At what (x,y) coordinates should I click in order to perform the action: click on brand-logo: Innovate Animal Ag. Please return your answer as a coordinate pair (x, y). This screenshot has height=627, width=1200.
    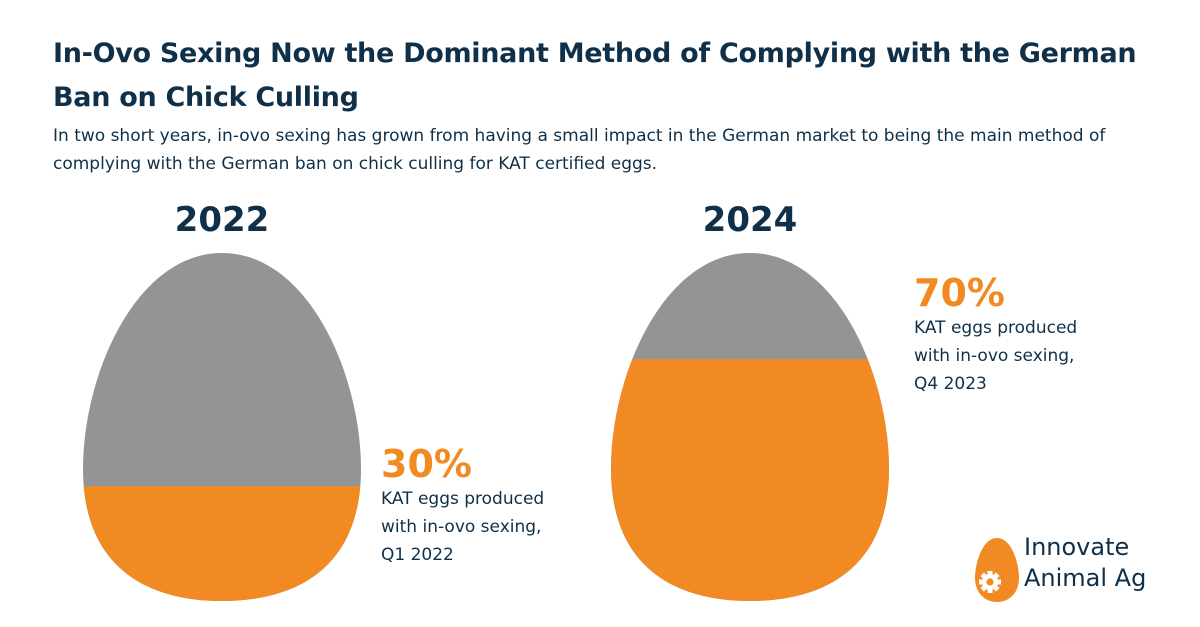
    Looking at the image, I should click on (1079, 567).